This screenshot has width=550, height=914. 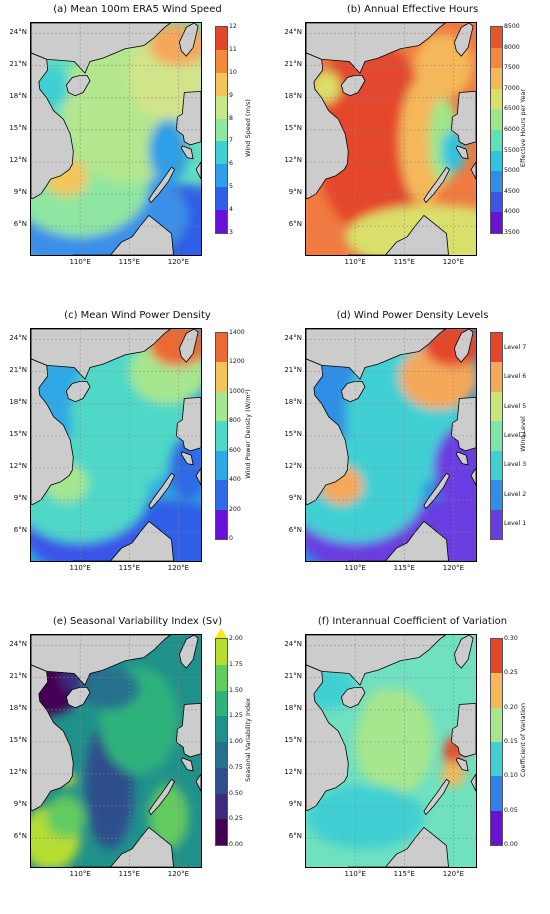 I want to click on colorbar-tick-label: 800, so click(x=235, y=421).